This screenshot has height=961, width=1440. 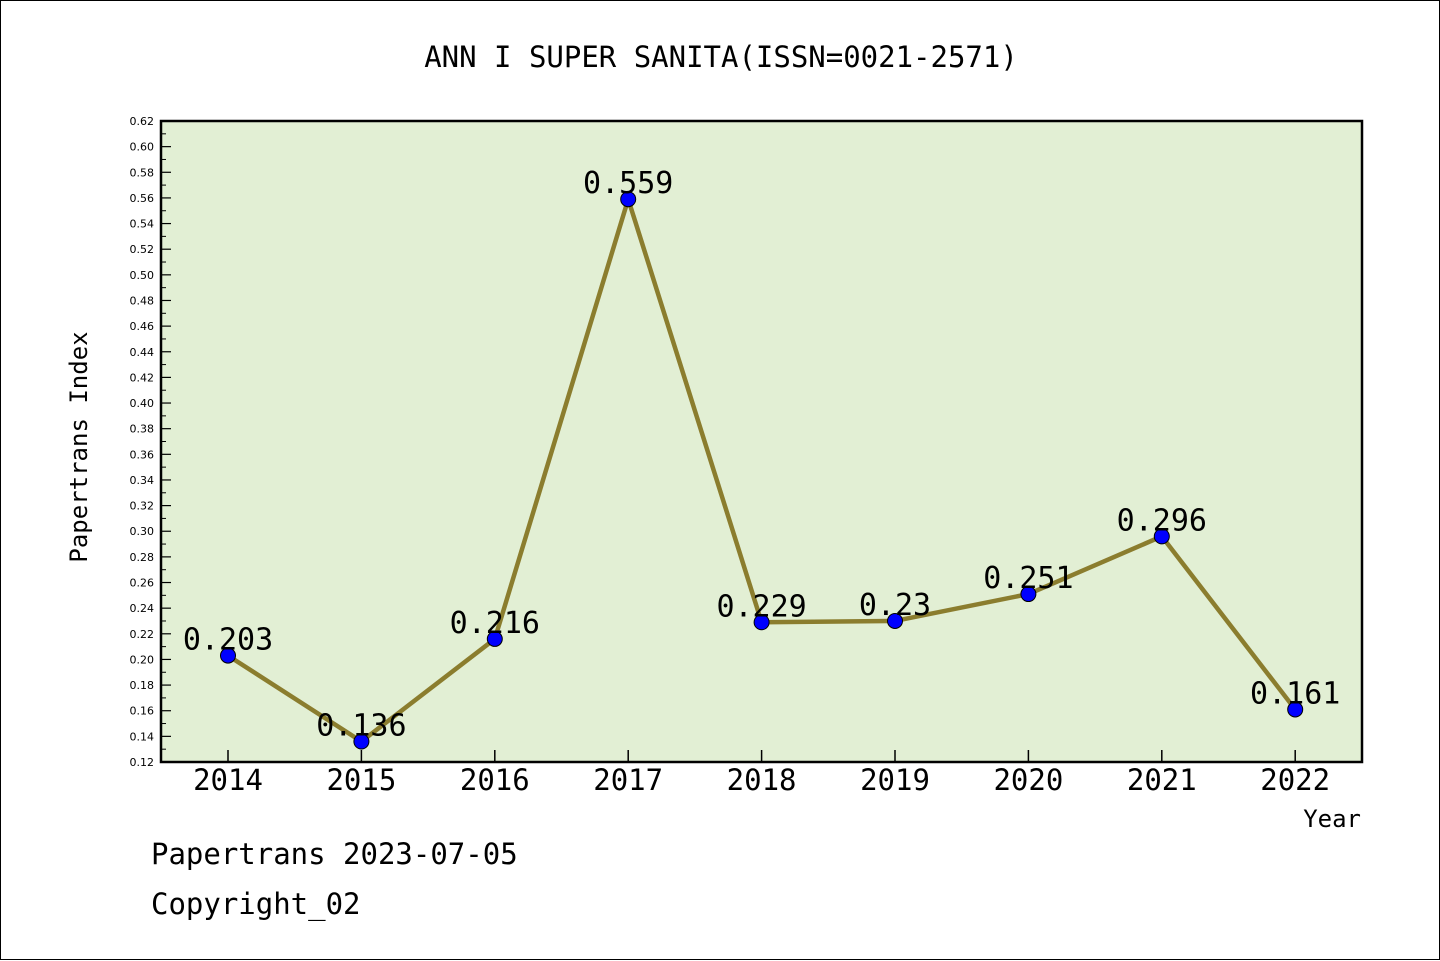 What do you see at coordinates (142, 634) in the screenshot?
I see `y-tick-label: 0.22` at bounding box center [142, 634].